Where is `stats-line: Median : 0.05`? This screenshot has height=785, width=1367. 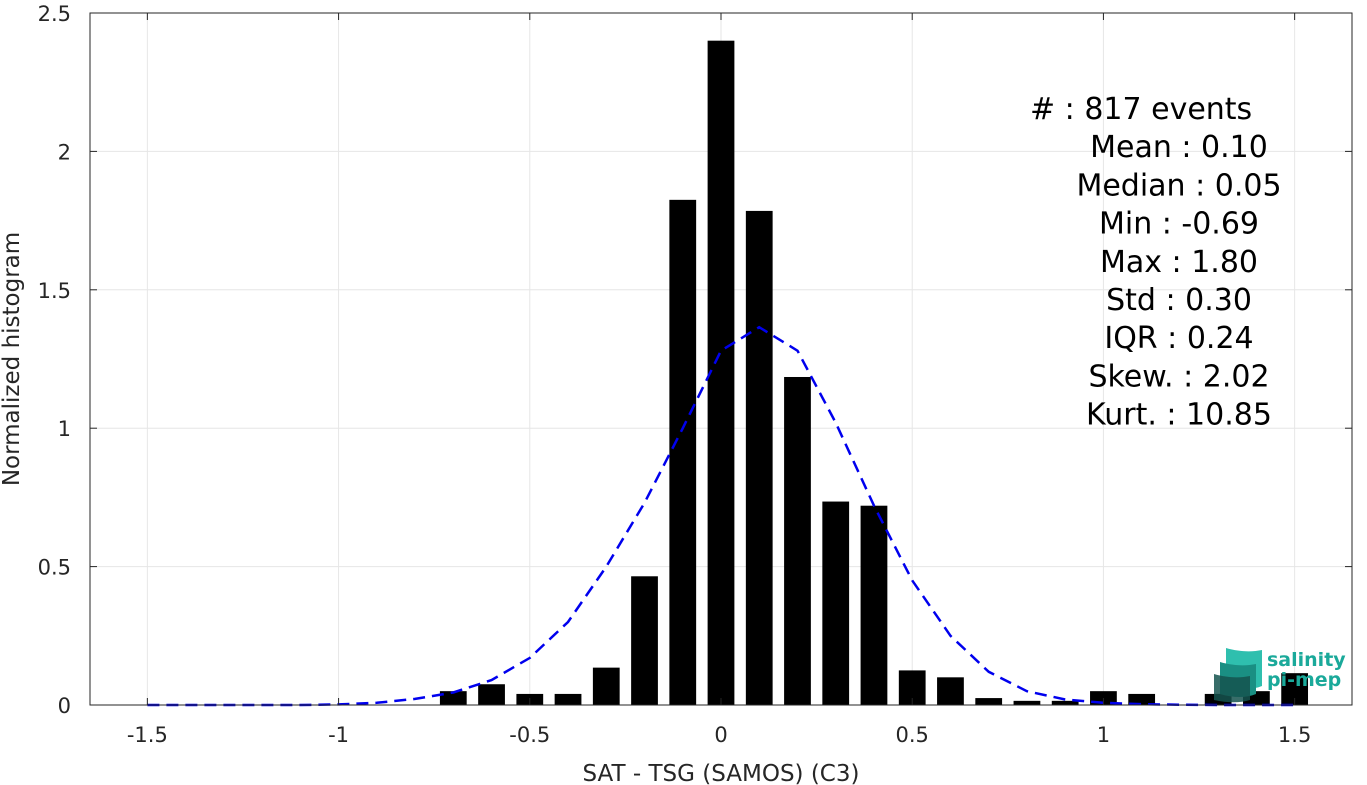 stats-line: Median : 0.05 is located at coordinates (1178, 185).